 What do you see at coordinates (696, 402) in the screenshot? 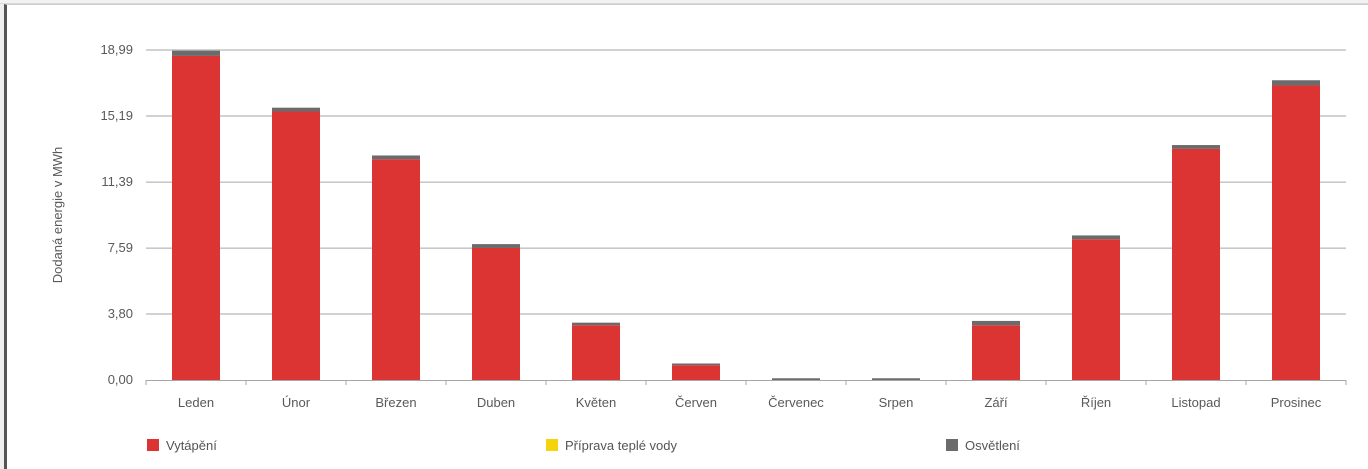
I see `x-tick-label: Červen` at bounding box center [696, 402].